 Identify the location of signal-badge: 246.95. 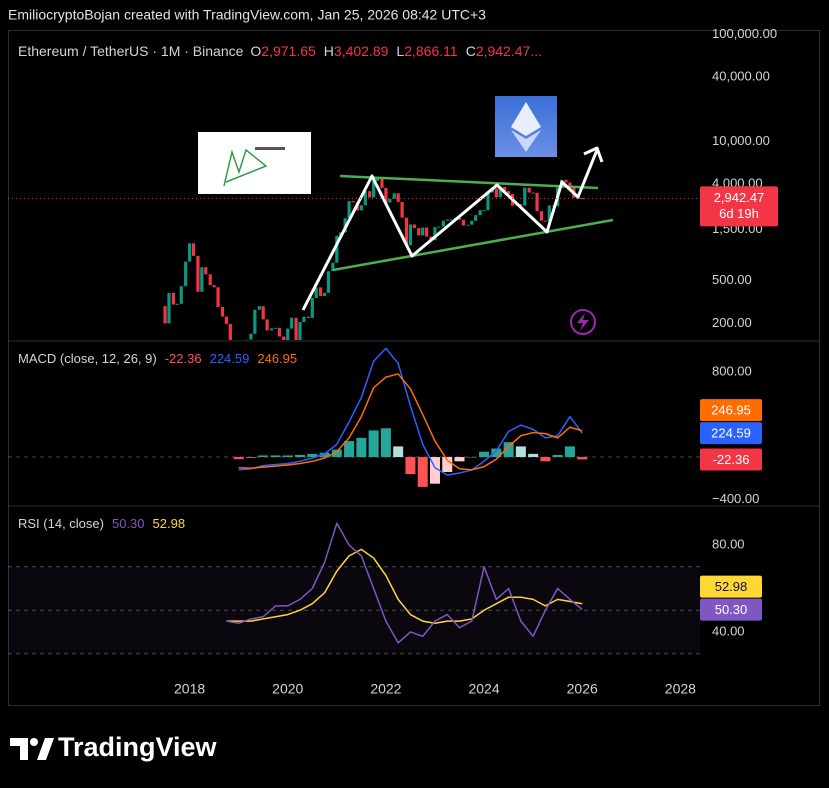
(731, 410).